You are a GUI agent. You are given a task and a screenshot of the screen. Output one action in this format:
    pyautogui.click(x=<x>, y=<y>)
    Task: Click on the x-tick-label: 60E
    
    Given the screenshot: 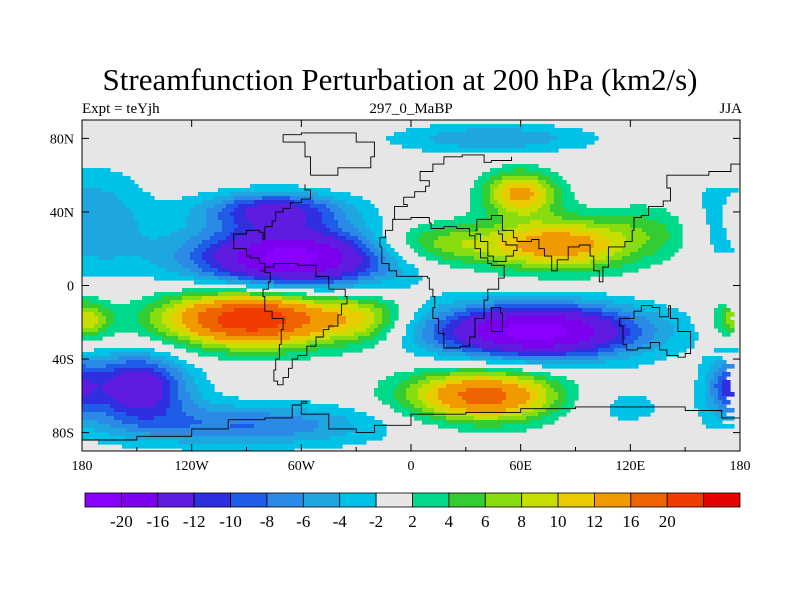 What is the action you would take?
    pyautogui.click(x=520, y=466)
    